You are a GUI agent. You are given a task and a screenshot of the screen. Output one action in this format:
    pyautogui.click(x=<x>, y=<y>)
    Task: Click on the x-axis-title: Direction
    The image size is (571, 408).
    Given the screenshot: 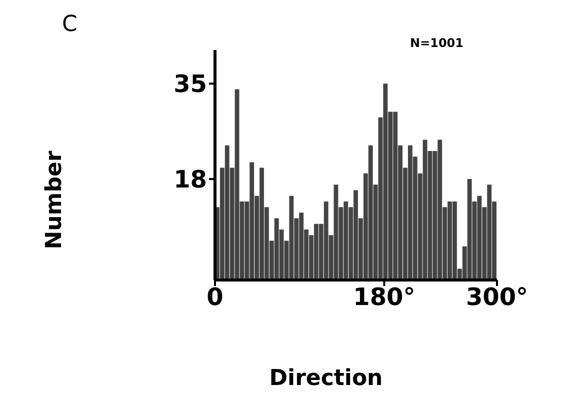 What is the action you would take?
    pyautogui.click(x=326, y=378)
    